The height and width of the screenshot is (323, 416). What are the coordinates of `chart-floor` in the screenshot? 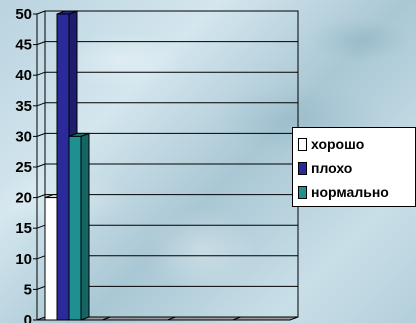 It's located at (167, 318).